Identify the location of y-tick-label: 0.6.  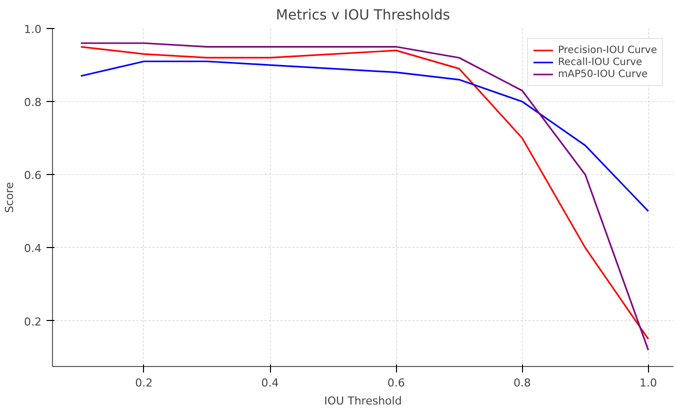
(33, 175).